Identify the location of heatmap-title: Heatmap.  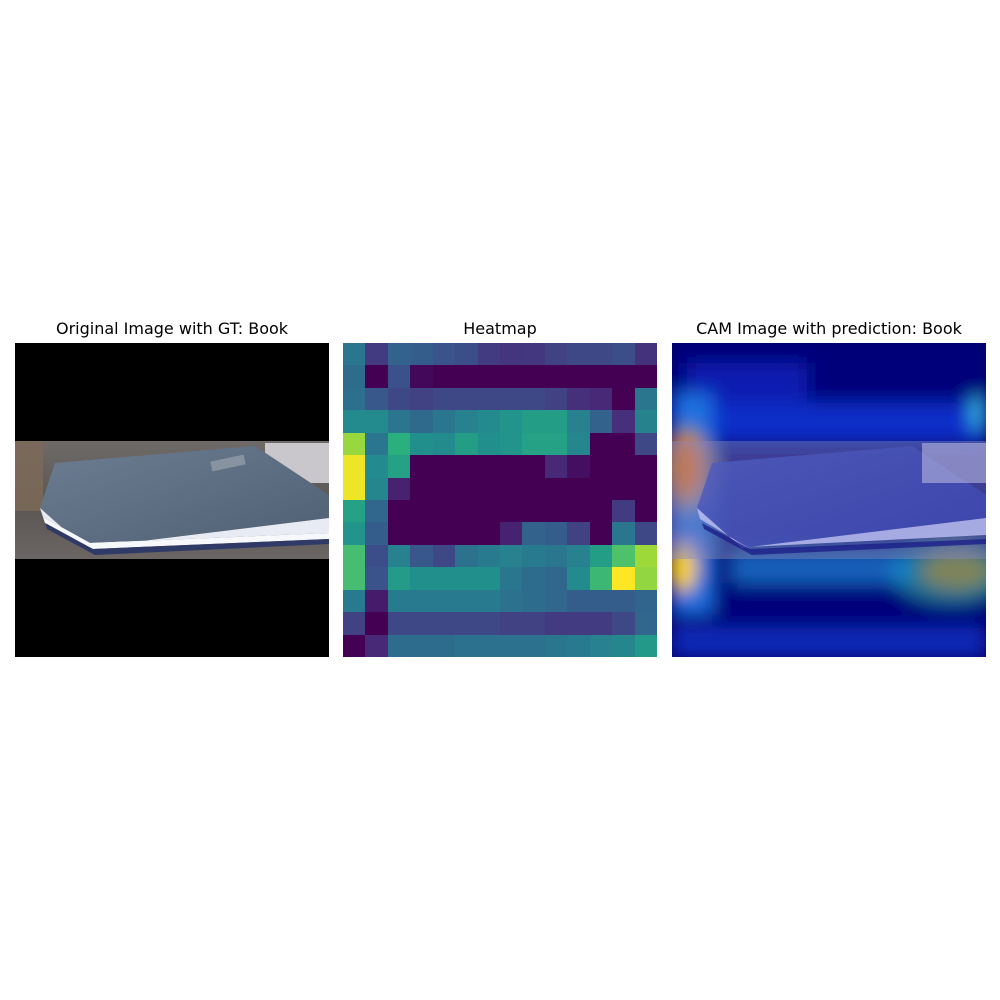
(500, 328).